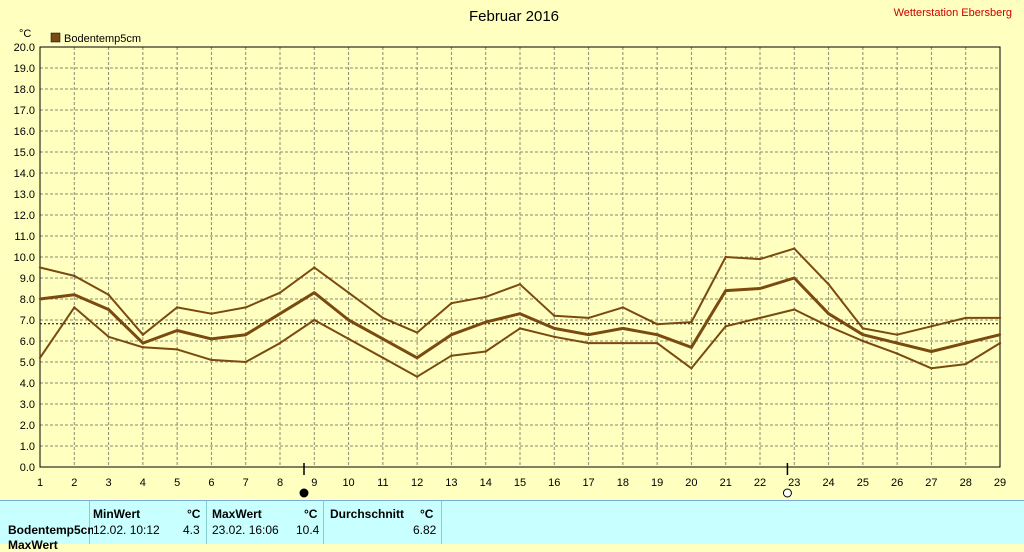 The width and height of the screenshot is (1024, 552). I want to click on y-tick-label: 16.0, so click(24, 132).